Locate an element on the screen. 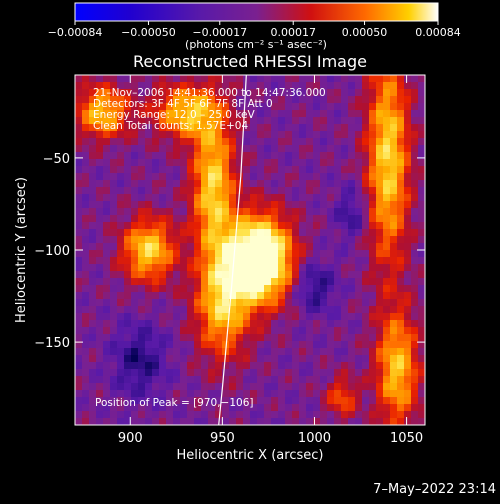 This screenshot has width=500, height=504. y-tick-label: −100 is located at coordinates (52, 251).